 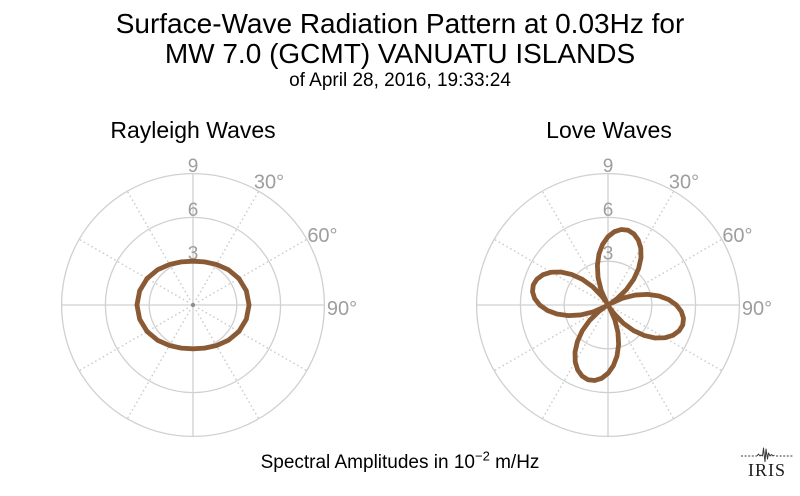 I want to click on caption-text-after: m/Hz, so click(x=514, y=462).